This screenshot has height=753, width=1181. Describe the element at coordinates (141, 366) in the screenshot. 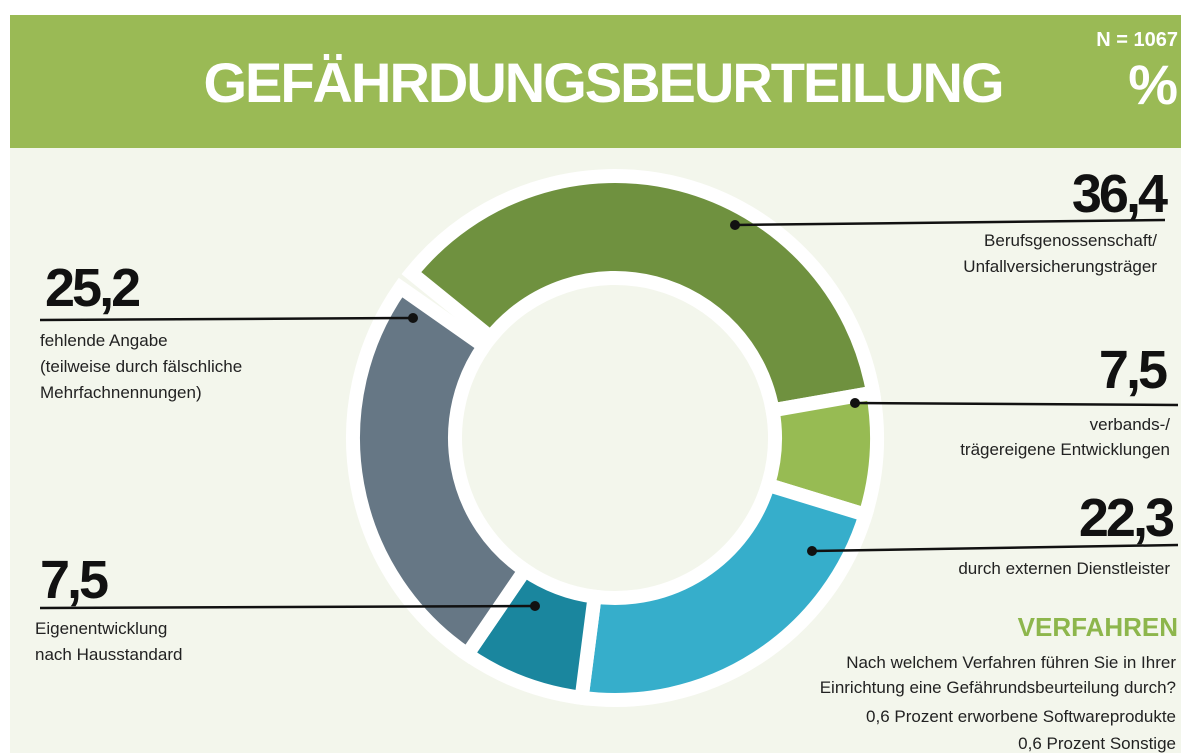

I see `category-label: (teilweise durch fälschliche` at that location.